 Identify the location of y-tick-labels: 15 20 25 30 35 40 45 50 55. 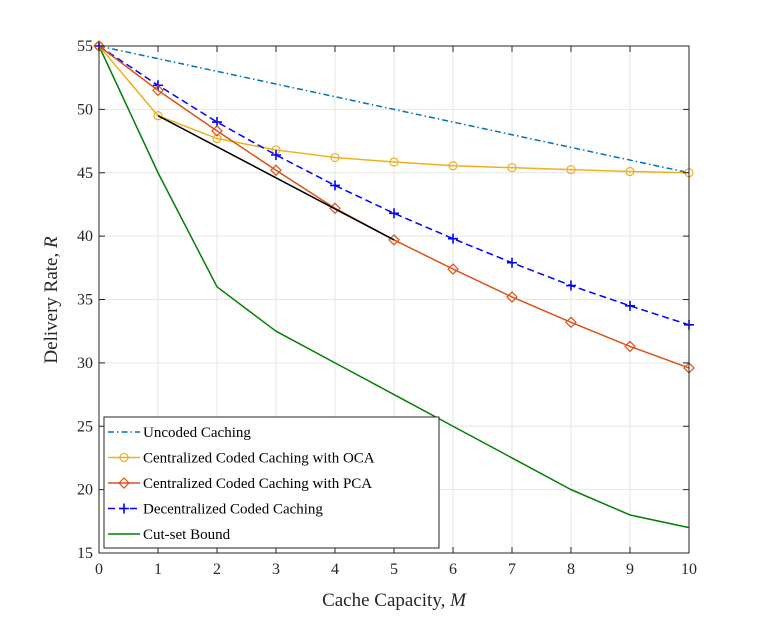
(85, 300).